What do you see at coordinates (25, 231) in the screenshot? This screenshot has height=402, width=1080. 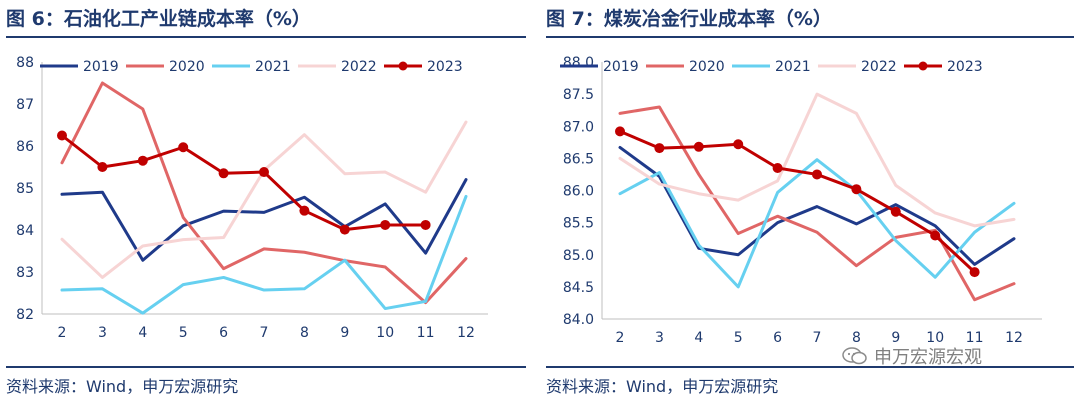 I see `y-tick-label: 84` at bounding box center [25, 231].